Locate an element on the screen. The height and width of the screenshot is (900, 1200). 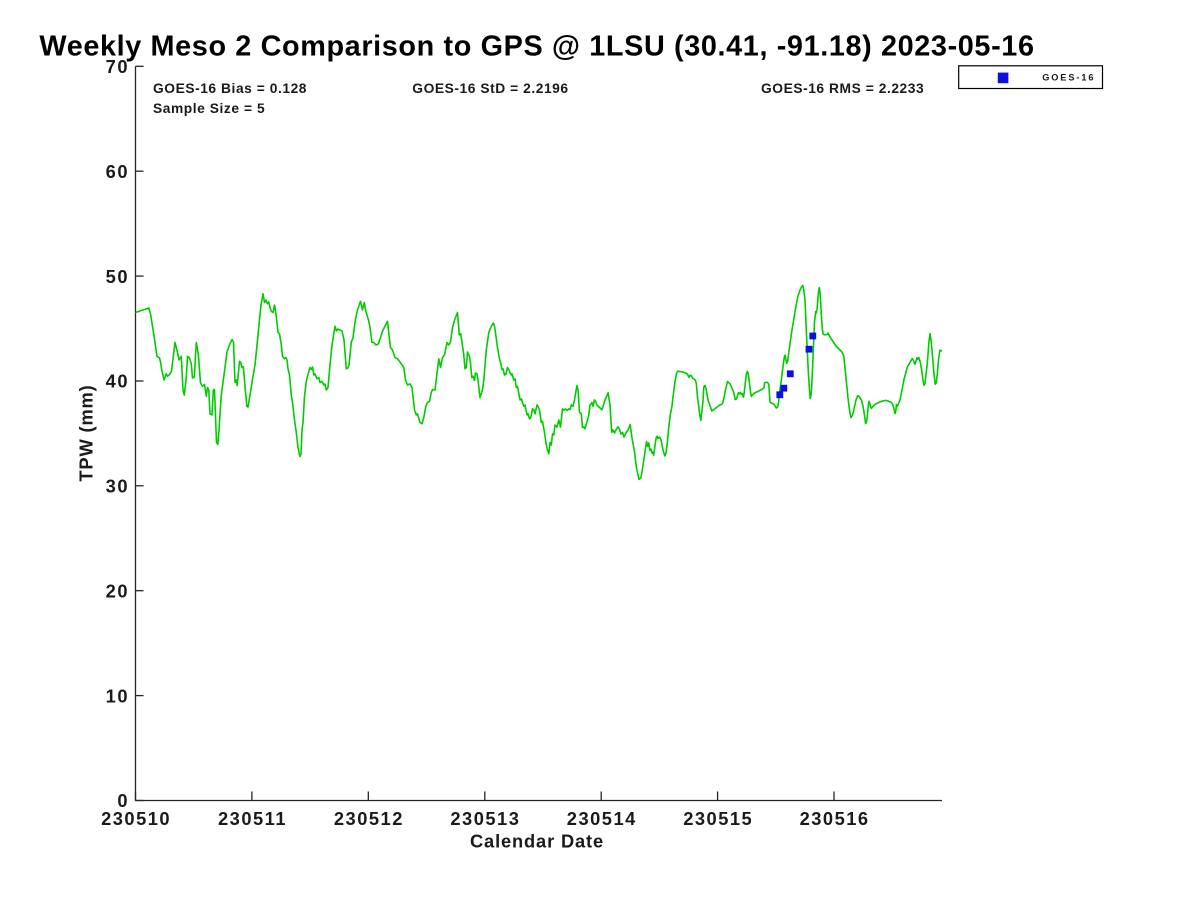
svg-text: GOES-16 StD = 2.2196 is located at coordinates (490, 88).